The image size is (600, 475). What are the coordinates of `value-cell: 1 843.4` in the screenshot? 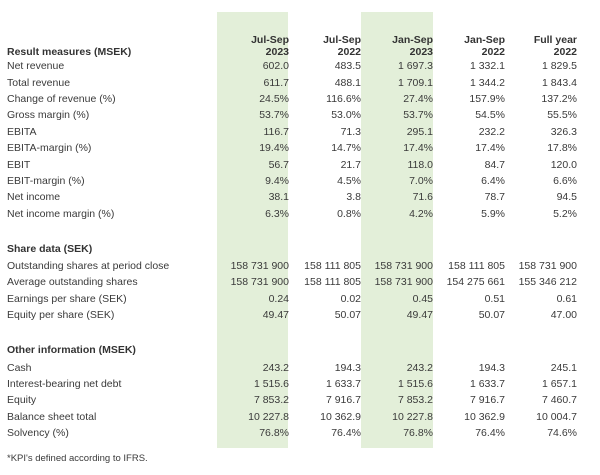 It's located at (559, 82).